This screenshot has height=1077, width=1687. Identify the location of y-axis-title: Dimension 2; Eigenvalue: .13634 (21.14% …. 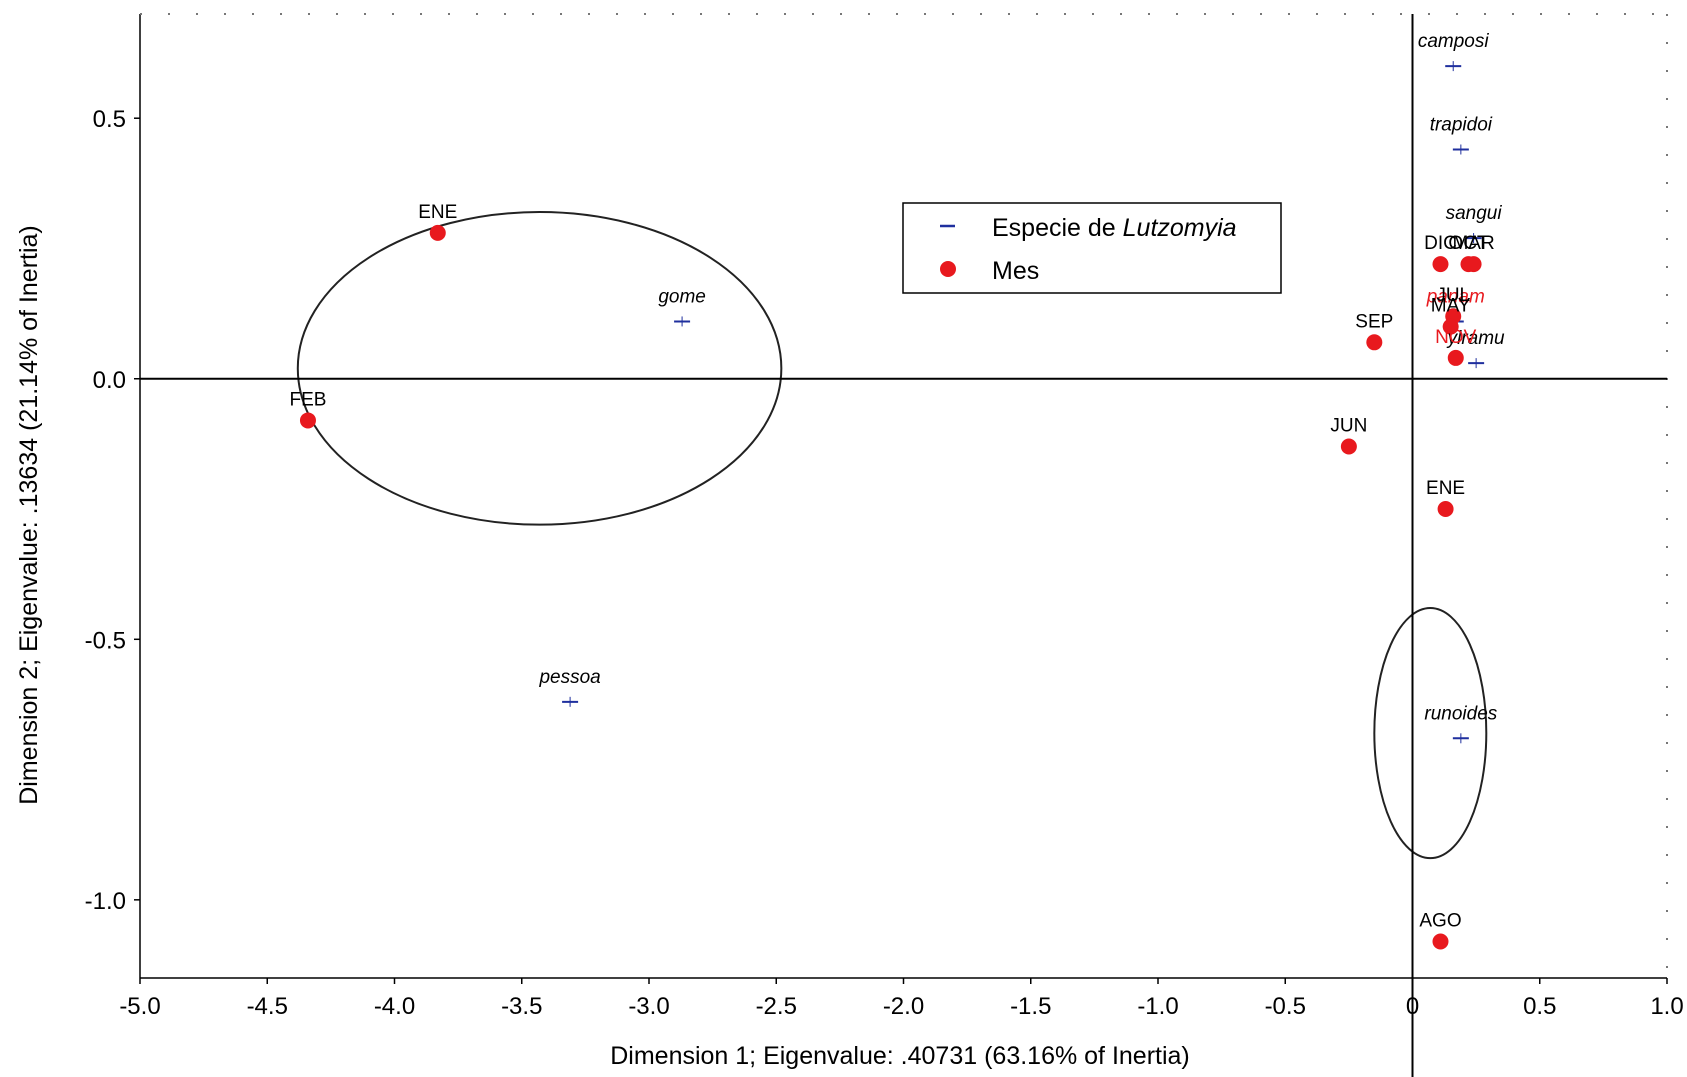
(29, 515).